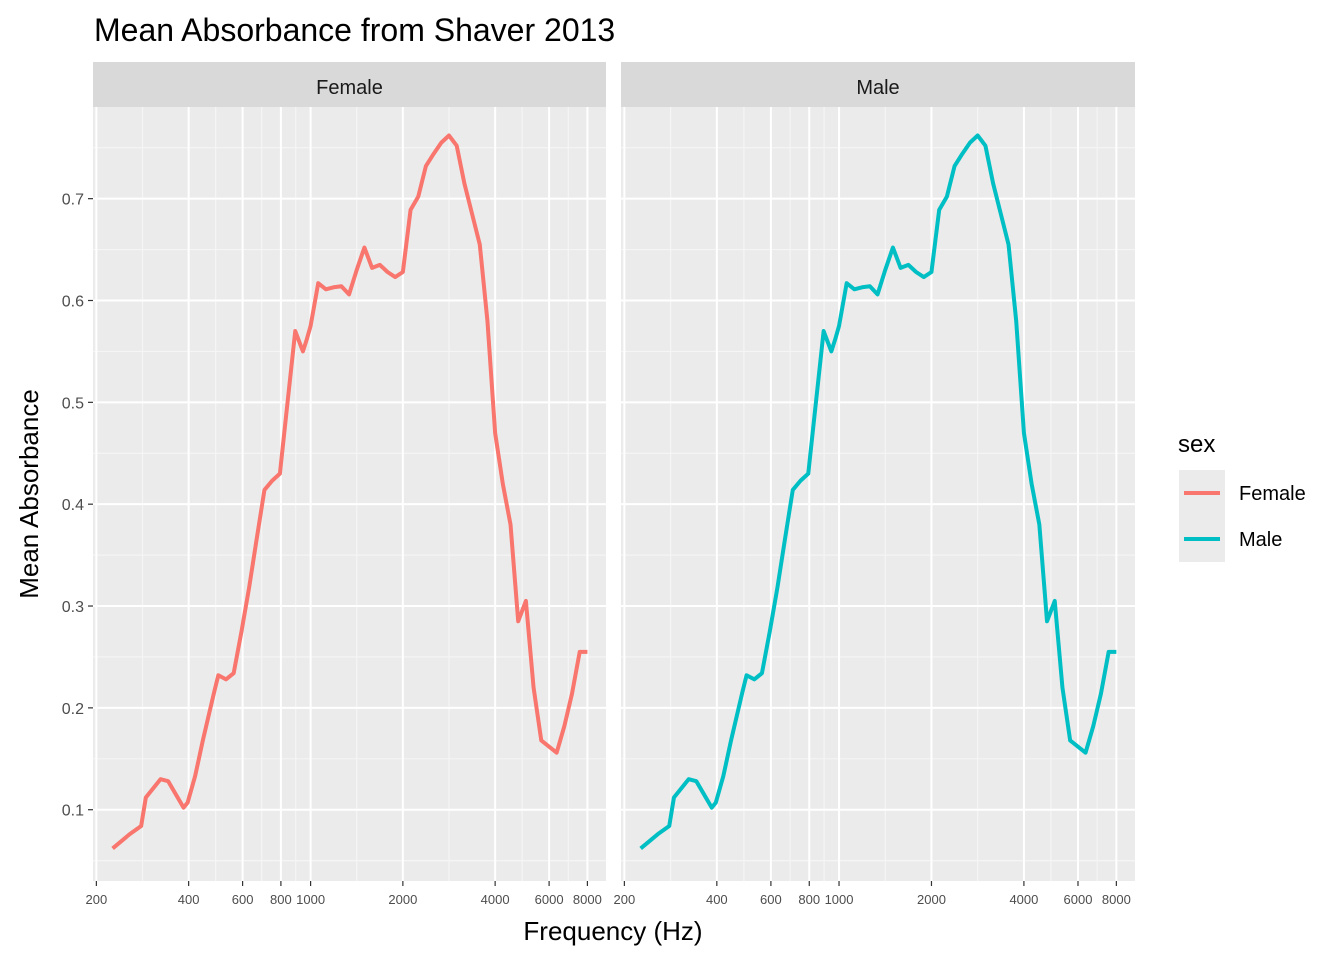 This screenshot has width=1344, height=960. What do you see at coordinates (354, 30) in the screenshot?
I see `chart-title: Mean Absorbance from Shaver 2013` at bounding box center [354, 30].